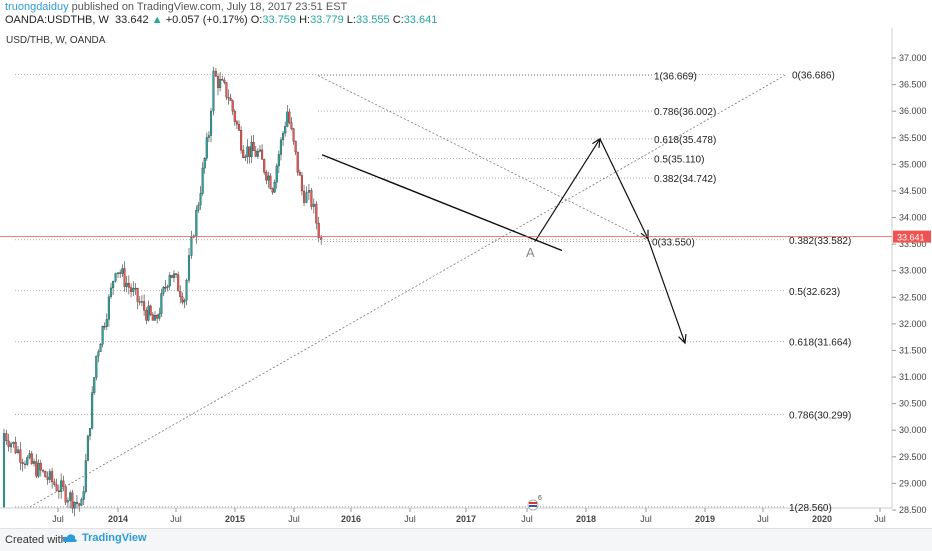 The width and height of the screenshot is (932, 551). Describe the element at coordinates (913, 377) in the screenshot. I see `price-tick-label: 31.000` at that location.